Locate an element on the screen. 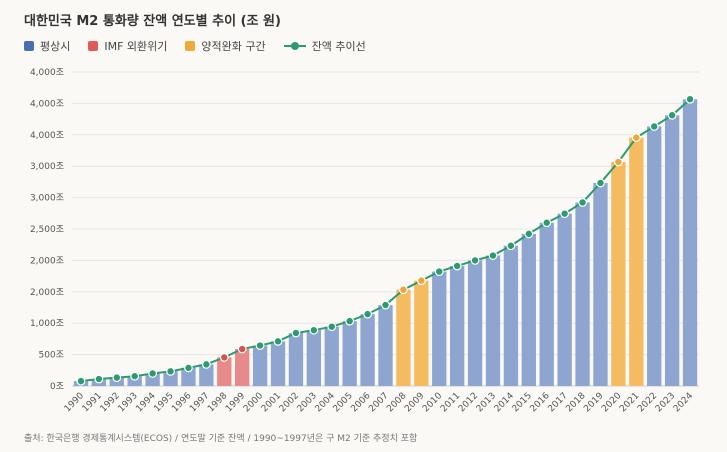 This screenshot has height=452, width=727. x-tick-label: 2015 is located at coordinates (522, 402).